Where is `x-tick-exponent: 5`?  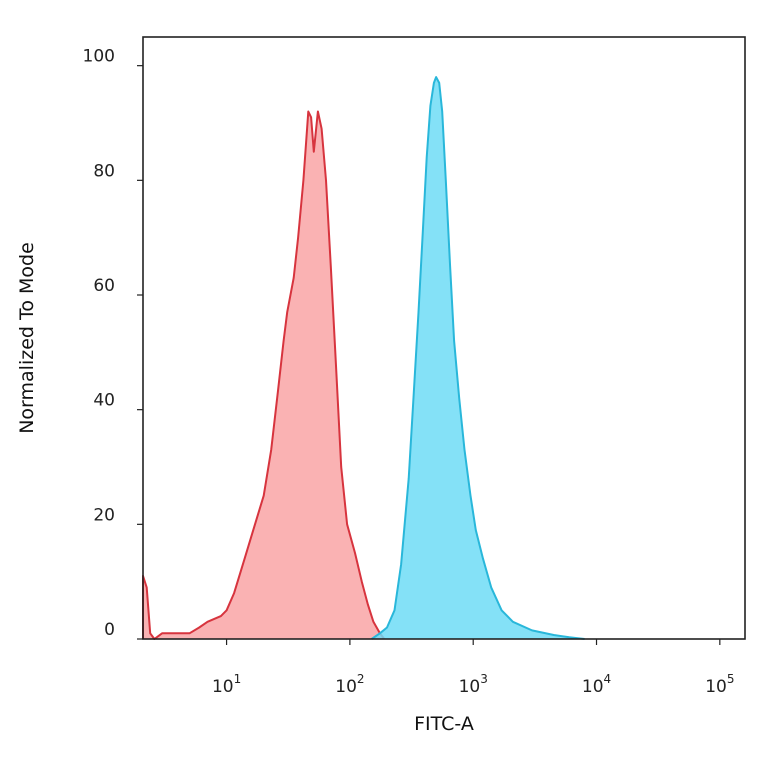
x-tick-exponent: 5 is located at coordinates (731, 679).